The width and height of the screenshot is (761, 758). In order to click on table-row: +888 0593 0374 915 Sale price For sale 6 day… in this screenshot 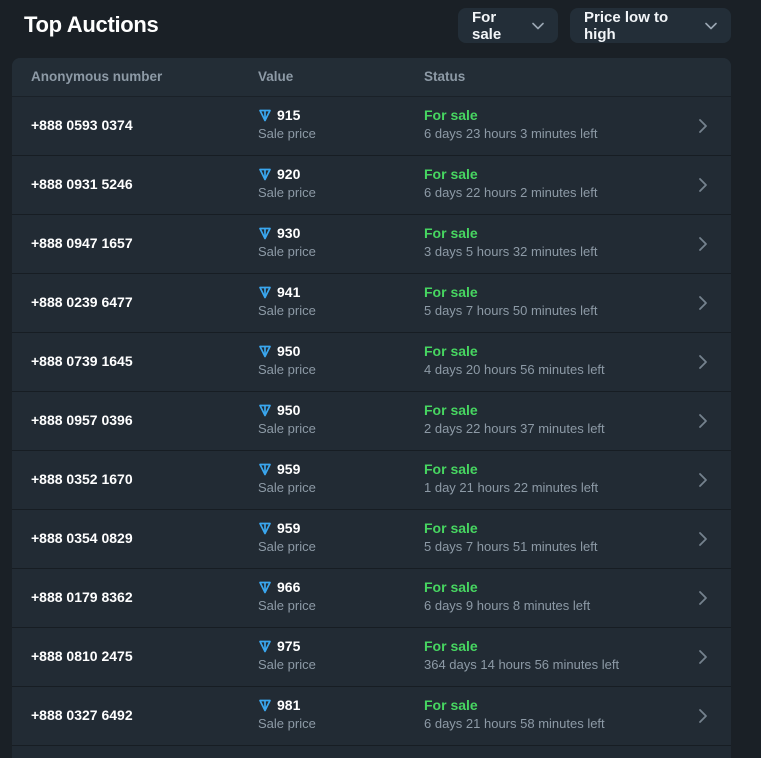, I will do `click(371, 126)`.